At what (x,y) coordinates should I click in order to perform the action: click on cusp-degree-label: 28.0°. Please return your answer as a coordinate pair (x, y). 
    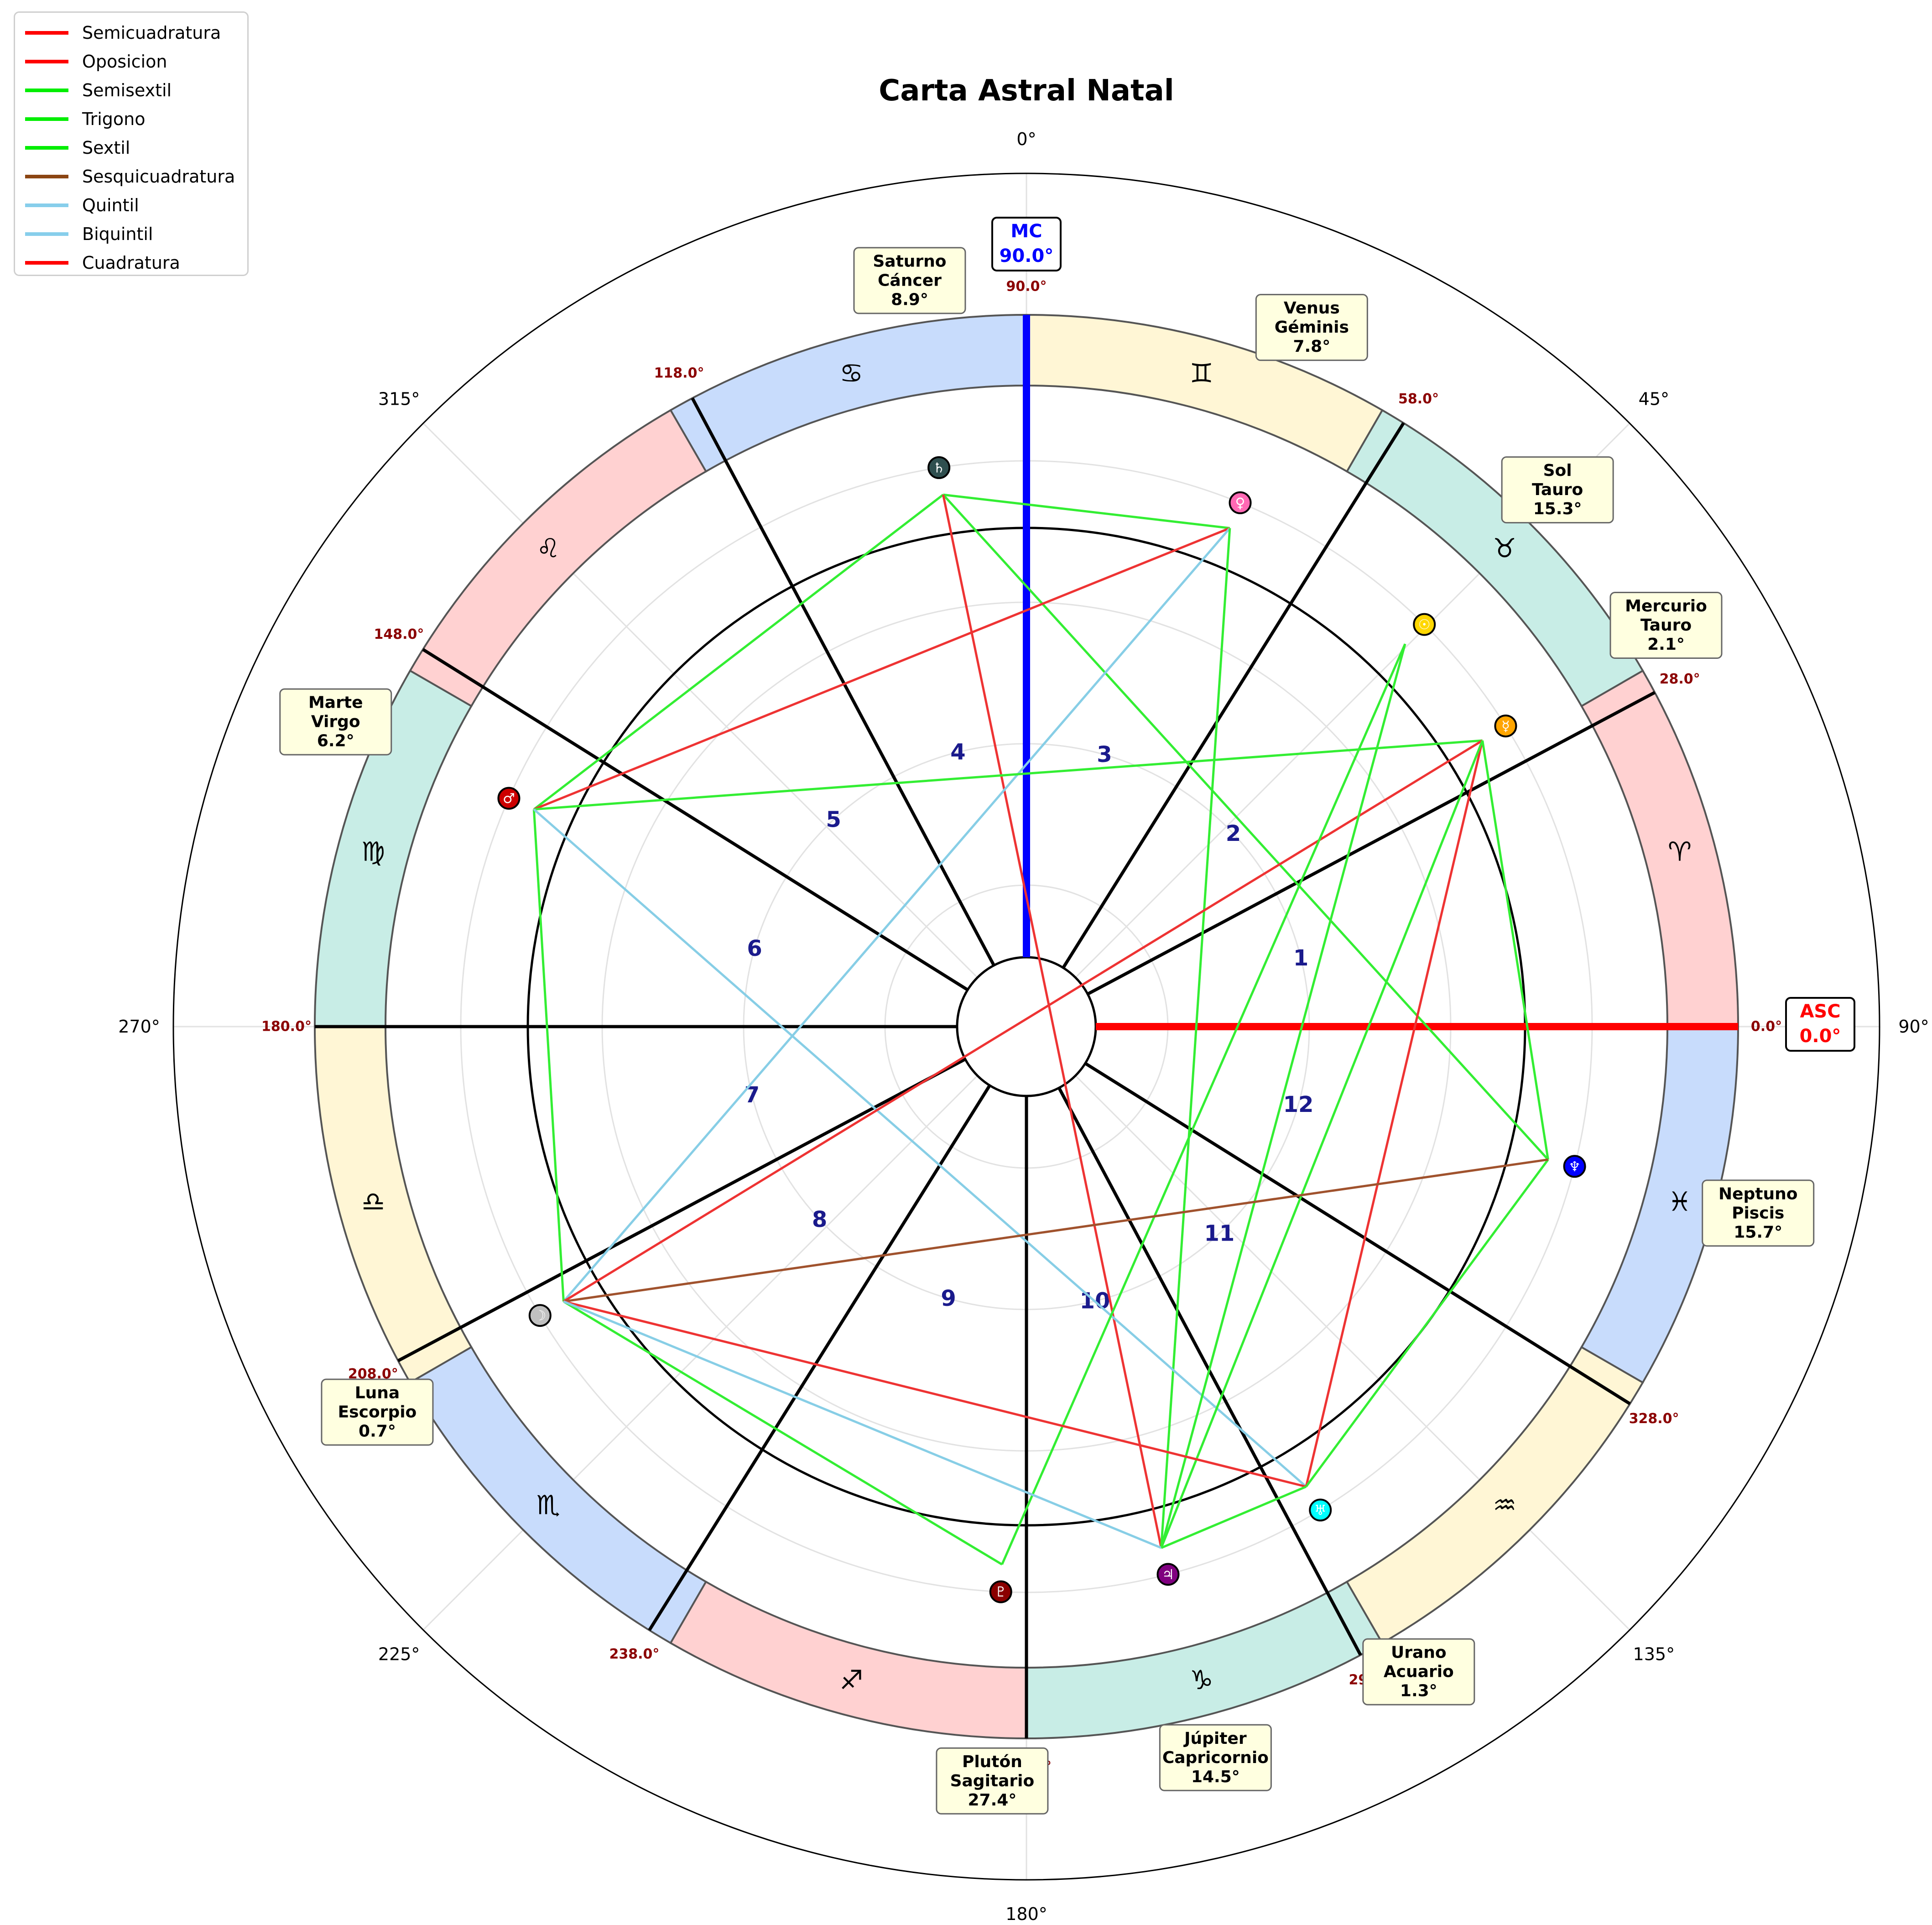
    Looking at the image, I should click on (1680, 679).